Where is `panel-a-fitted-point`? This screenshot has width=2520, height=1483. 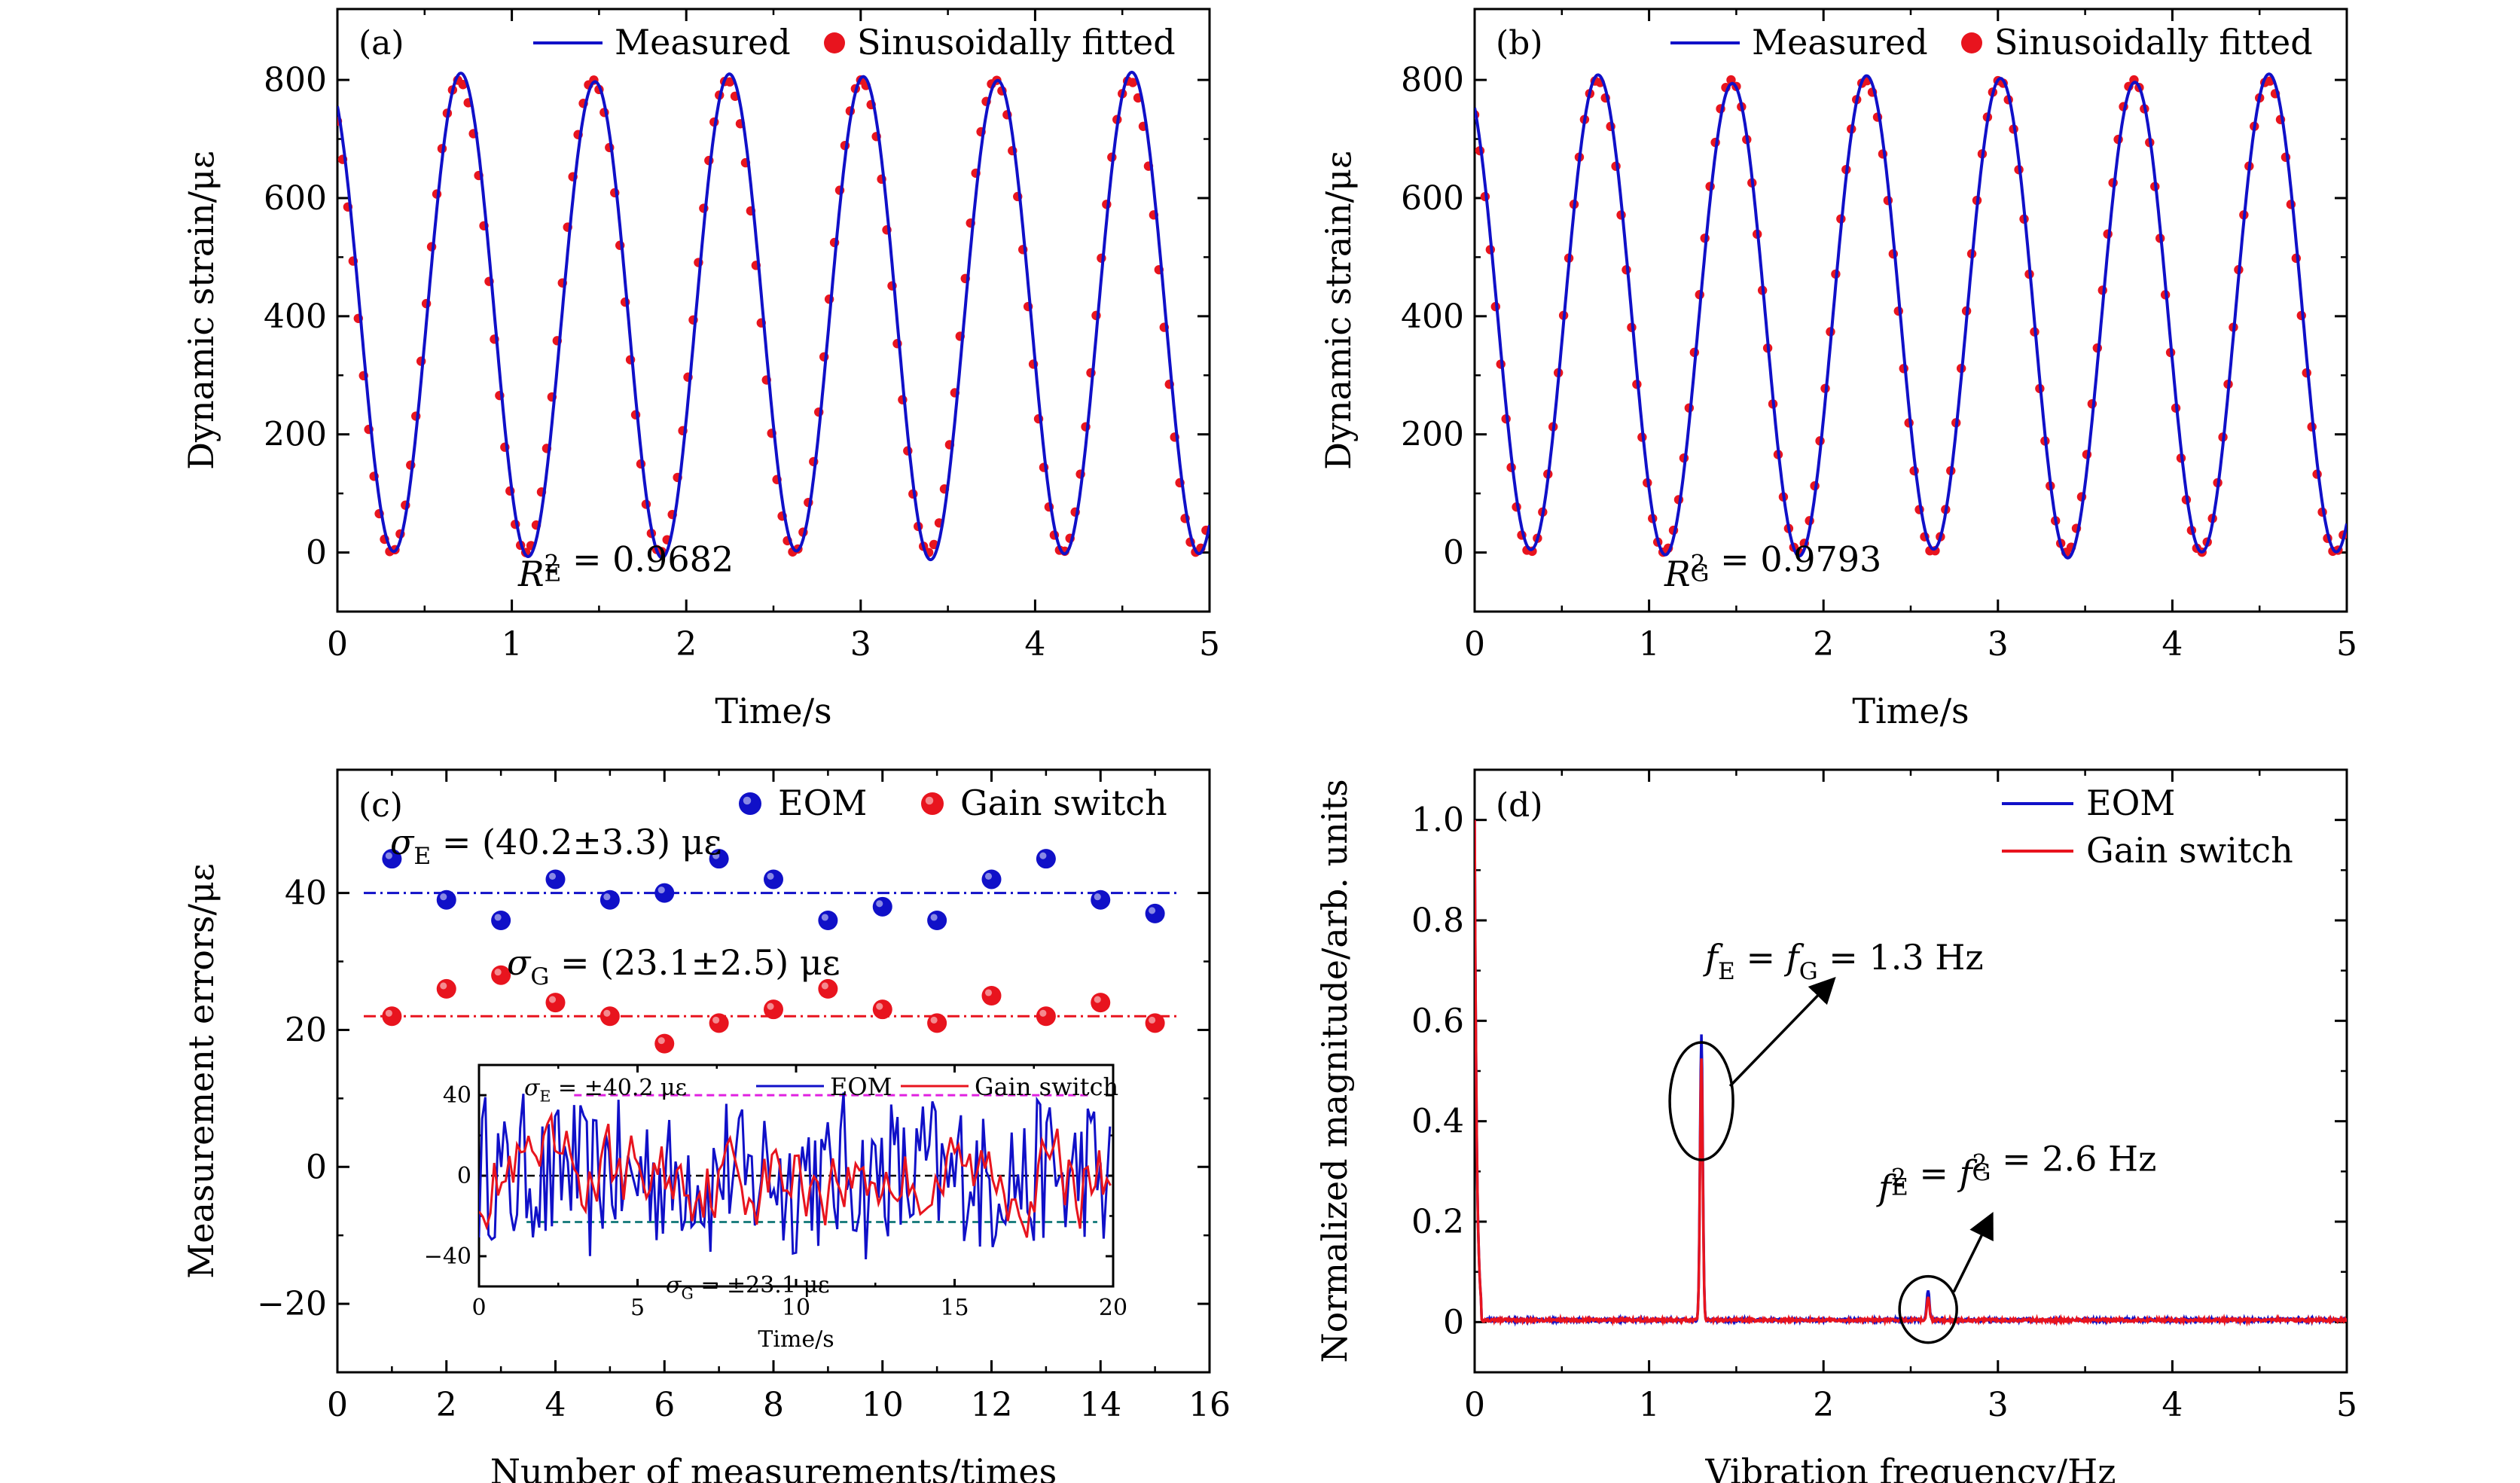 panel-a-fitted-point is located at coordinates (730, 82).